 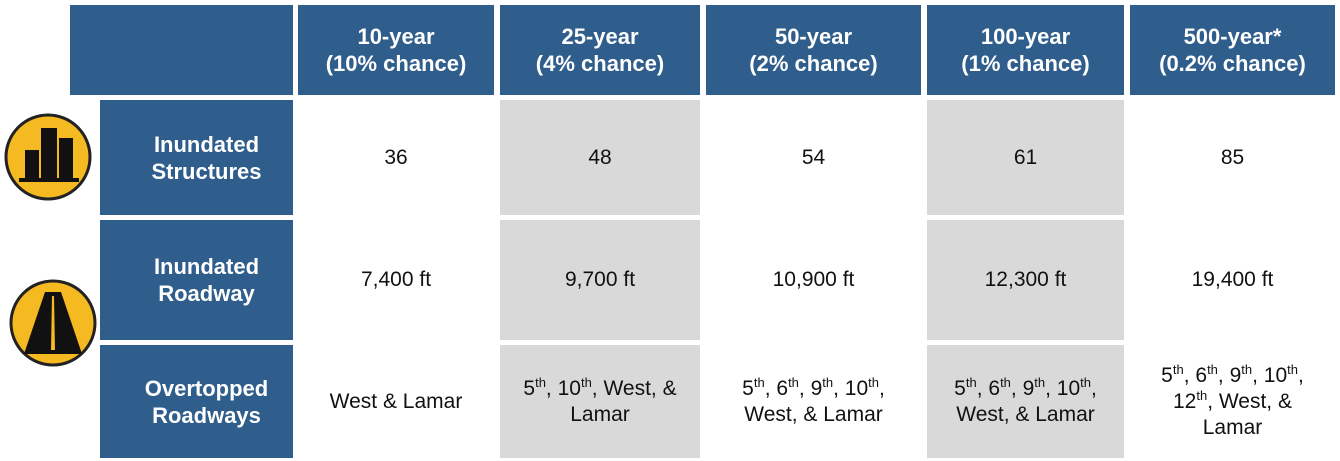 What do you see at coordinates (813, 50) in the screenshot?
I see `column-header: 50-year (2% chance)` at bounding box center [813, 50].